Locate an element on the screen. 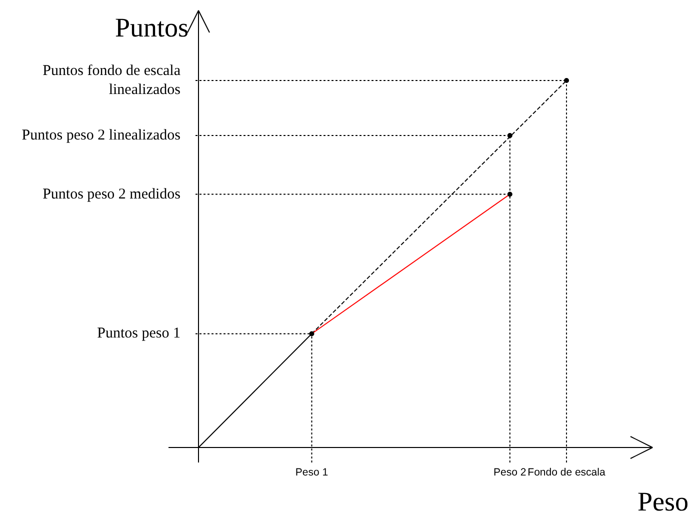  ref-line-label: Puntos peso 2 medidos is located at coordinates (111, 194).